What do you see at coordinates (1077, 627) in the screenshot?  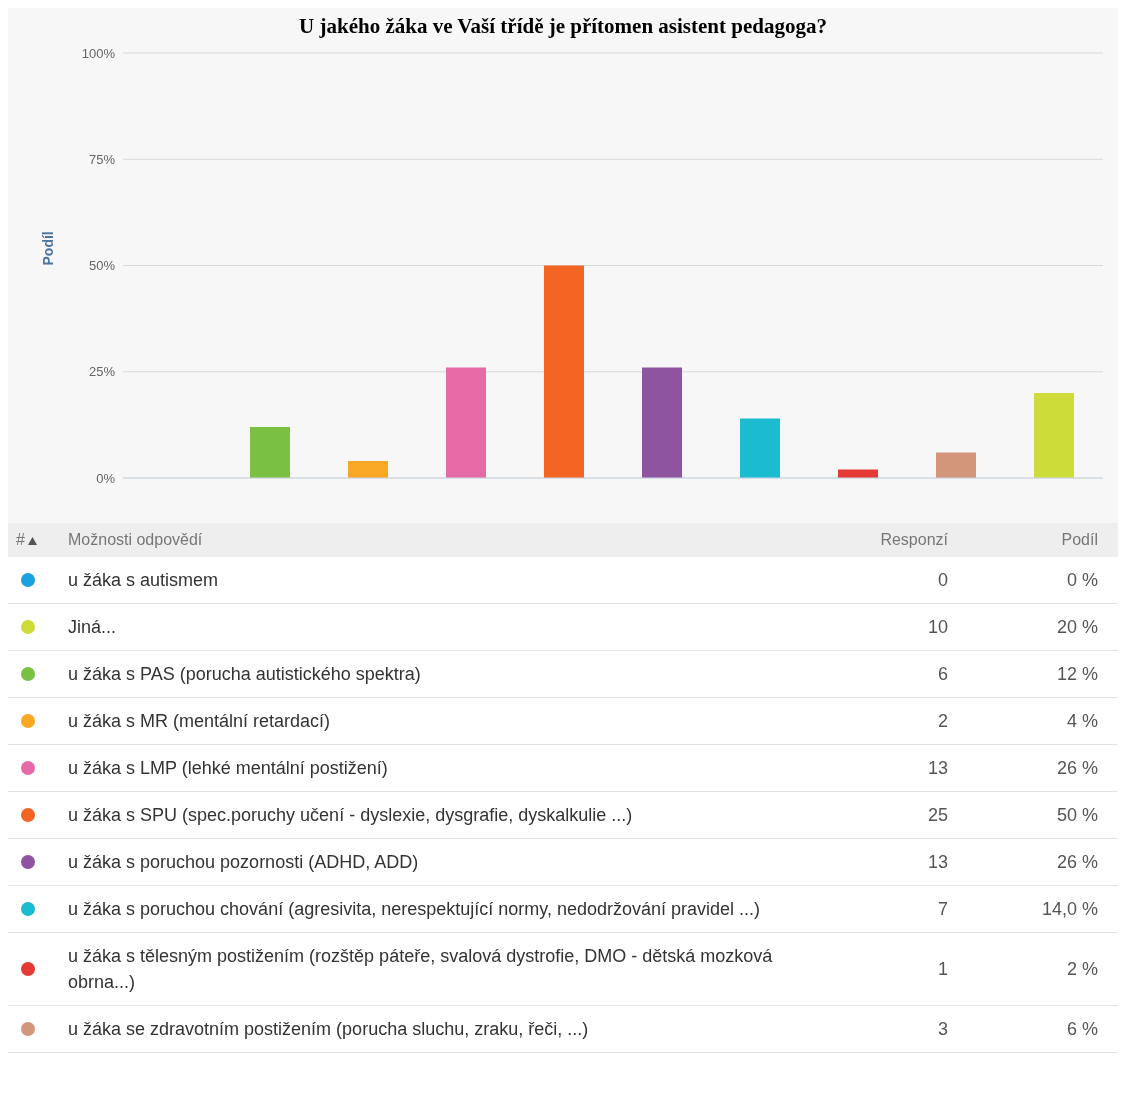 I see `data-label: 20 %` at bounding box center [1077, 627].